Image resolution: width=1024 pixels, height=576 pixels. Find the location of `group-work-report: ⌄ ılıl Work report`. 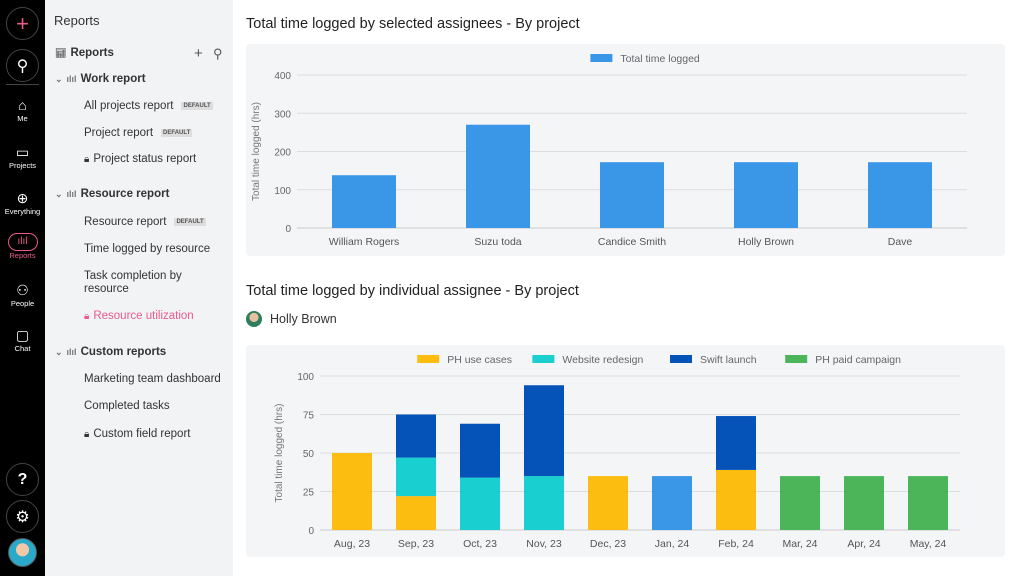

group-work-report: ⌄ ılıl Work report is located at coordinates (100, 79).